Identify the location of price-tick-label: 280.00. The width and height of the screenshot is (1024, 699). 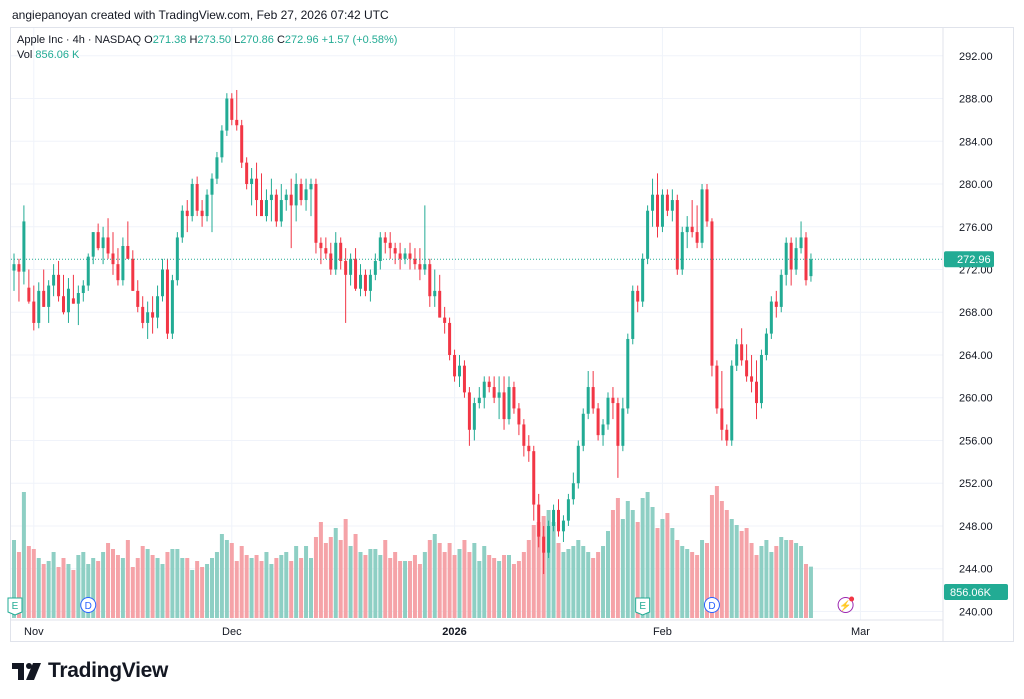
(976, 185).